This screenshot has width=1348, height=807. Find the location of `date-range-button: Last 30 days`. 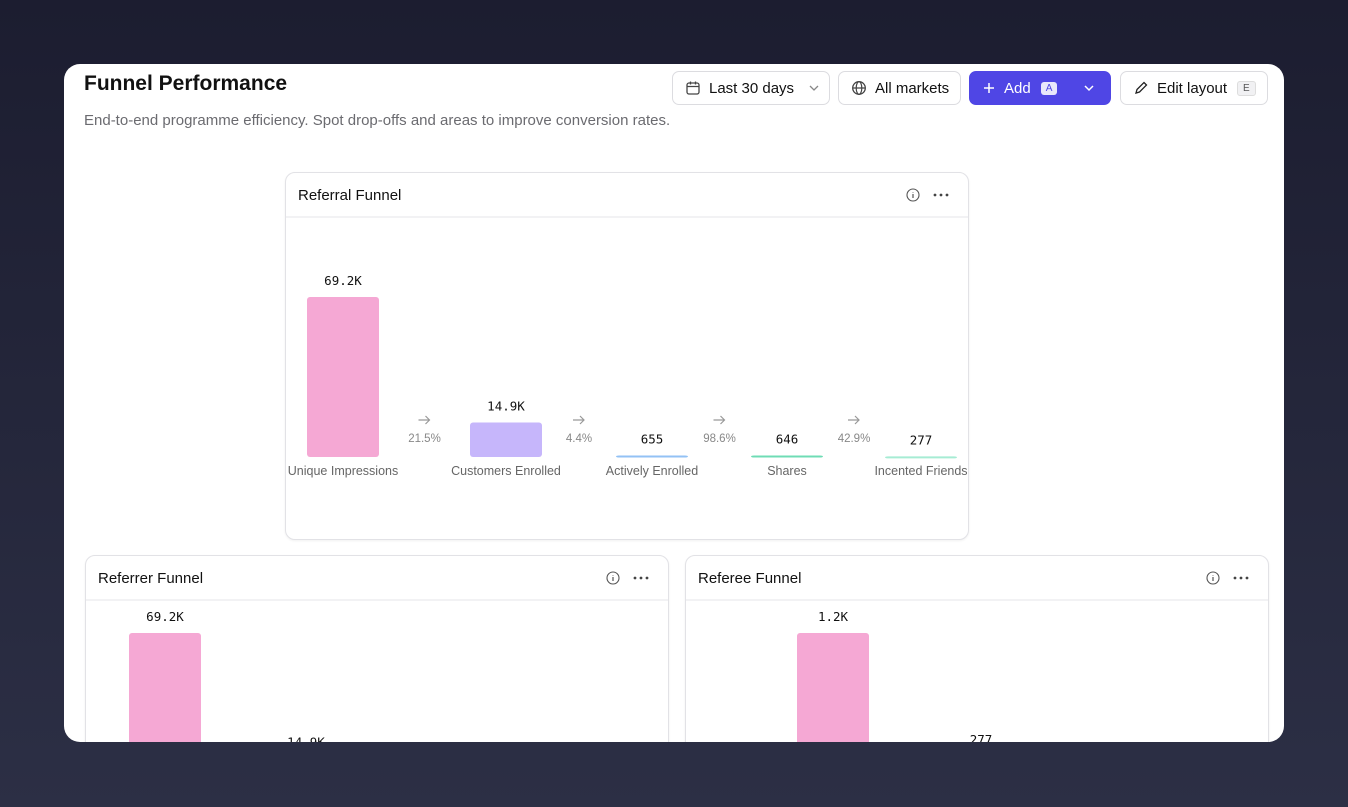

date-range-button: Last 30 days is located at coordinates (751, 88).